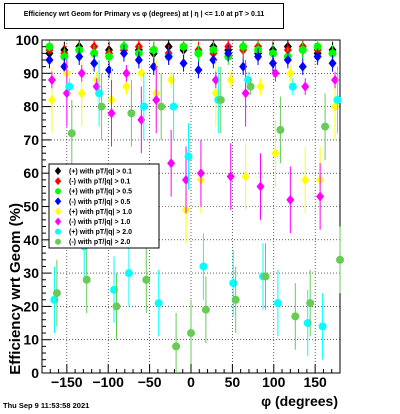 This screenshot has width=400, height=414. I want to click on x-tick-label: 150, so click(315, 382).